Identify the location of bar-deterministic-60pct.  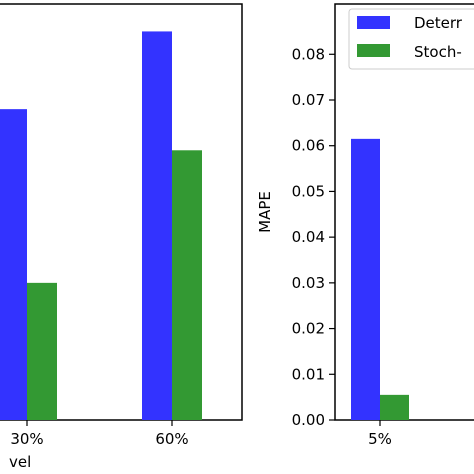
(157, 226).